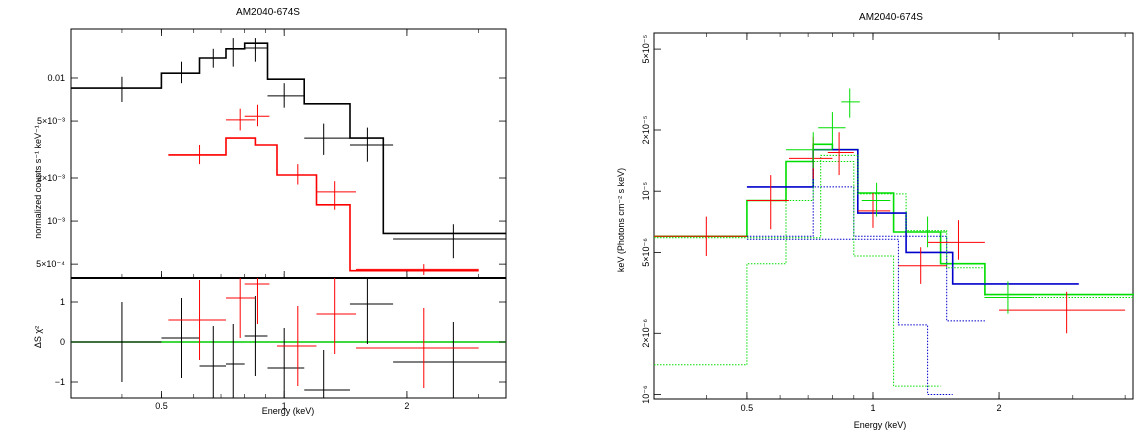 This screenshot has height=434, width=1134. What do you see at coordinates (621, 220) in the screenshot?
I see `y-axis-label-flux: keV (Photons cm⁻² s keV)` at bounding box center [621, 220].